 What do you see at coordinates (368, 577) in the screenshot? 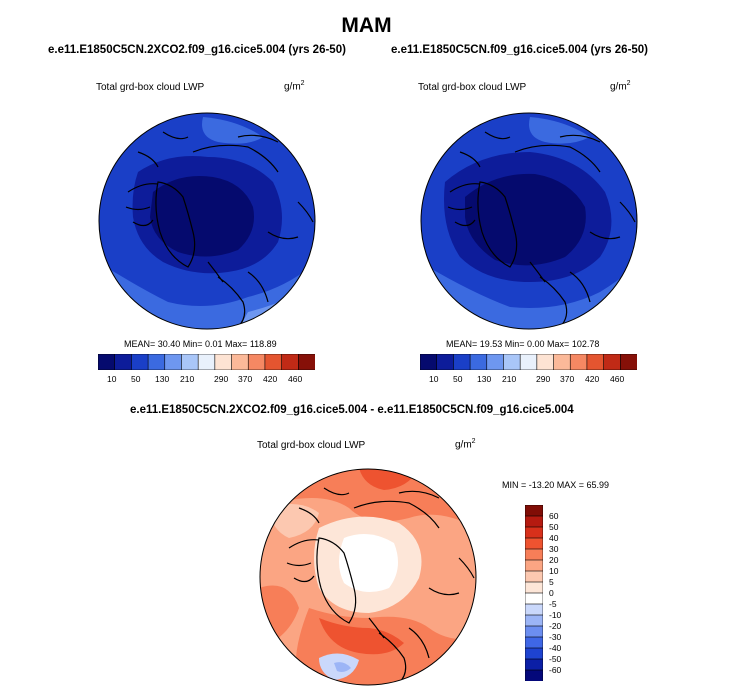
I see `difference-polar-map` at bounding box center [368, 577].